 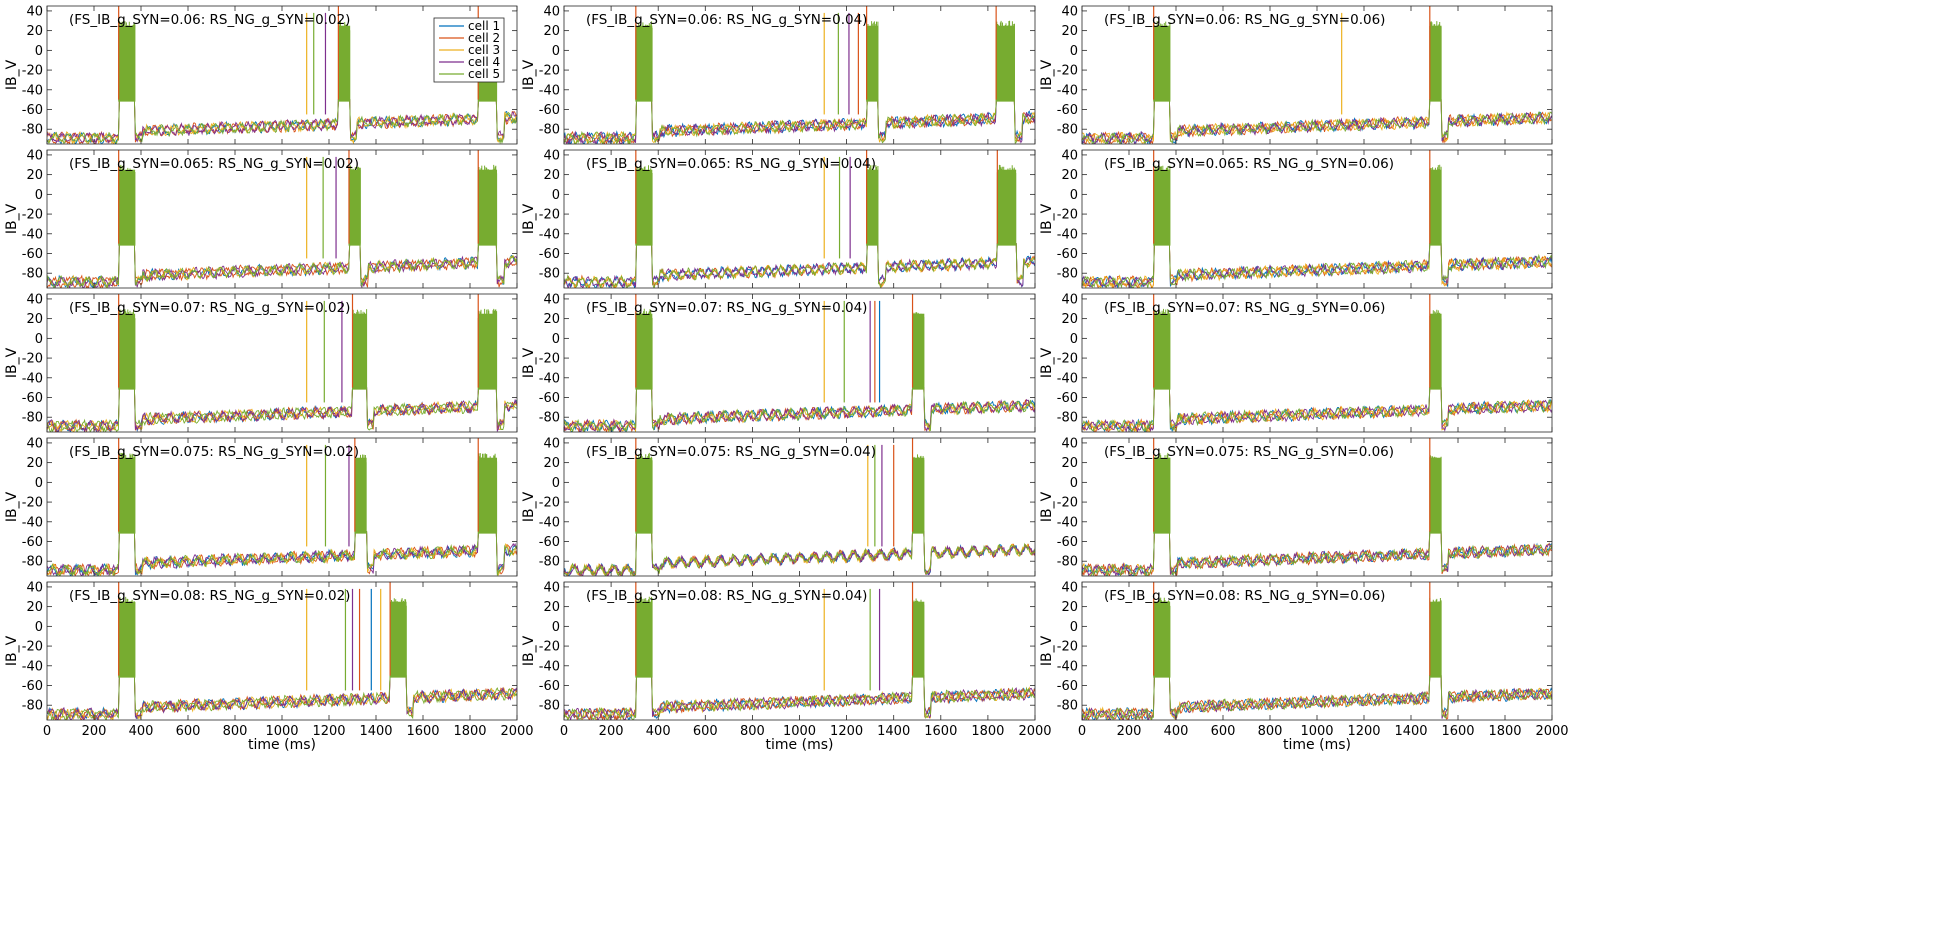 What do you see at coordinates (1082, 731) in the screenshot?
I see `x-tick-label: 0` at bounding box center [1082, 731].